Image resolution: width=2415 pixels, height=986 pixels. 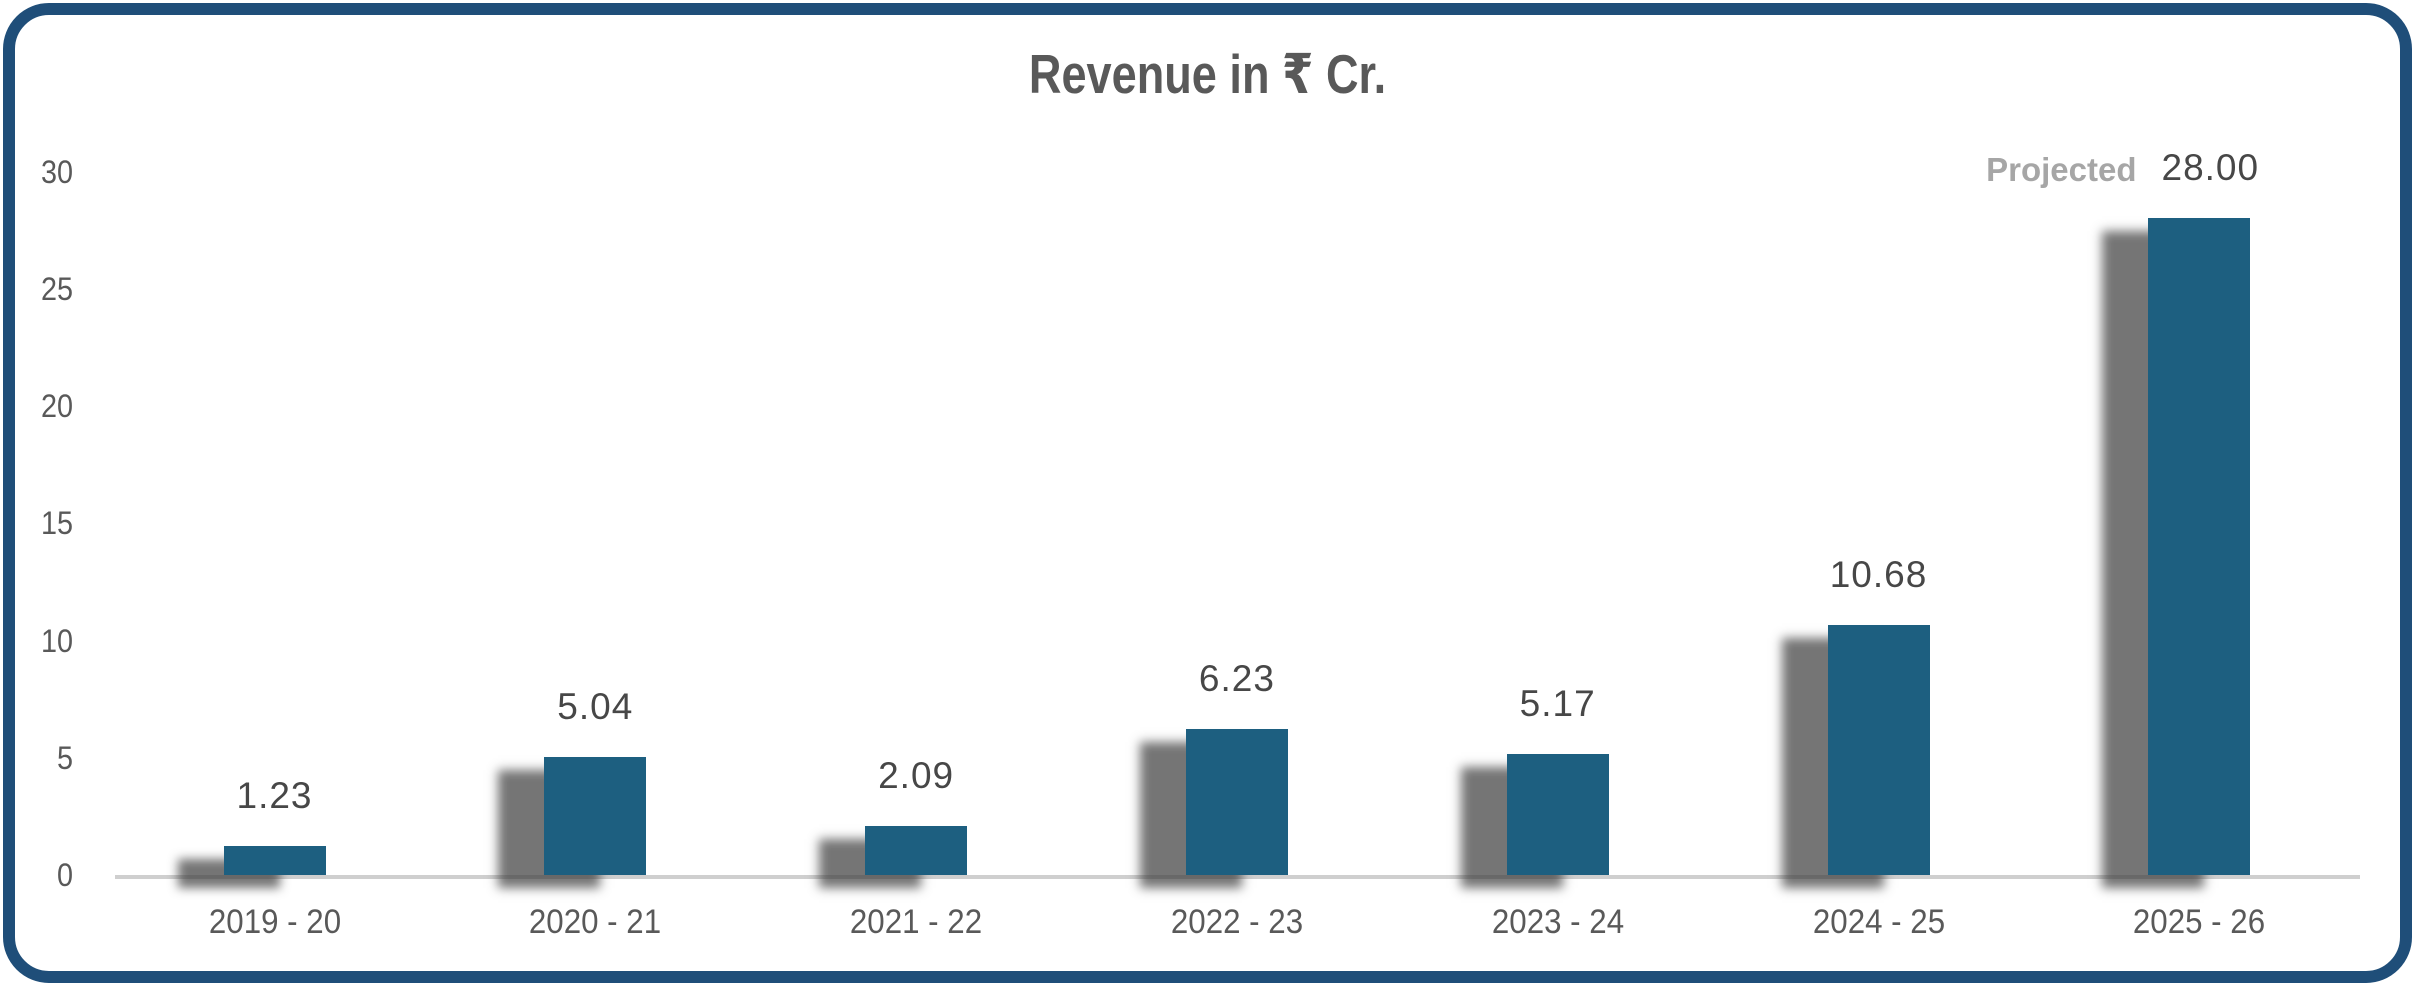 What do you see at coordinates (56, 523) in the screenshot?
I see `y-tick-label: 15` at bounding box center [56, 523].